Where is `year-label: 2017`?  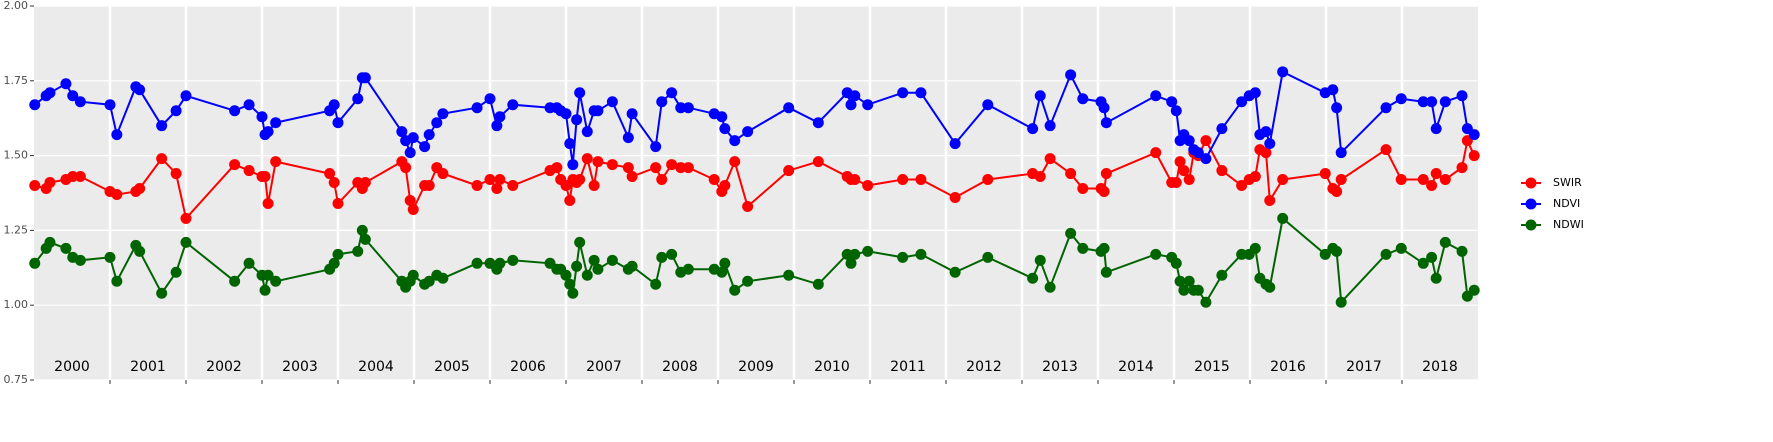 year-label: 2017 is located at coordinates (1364, 367).